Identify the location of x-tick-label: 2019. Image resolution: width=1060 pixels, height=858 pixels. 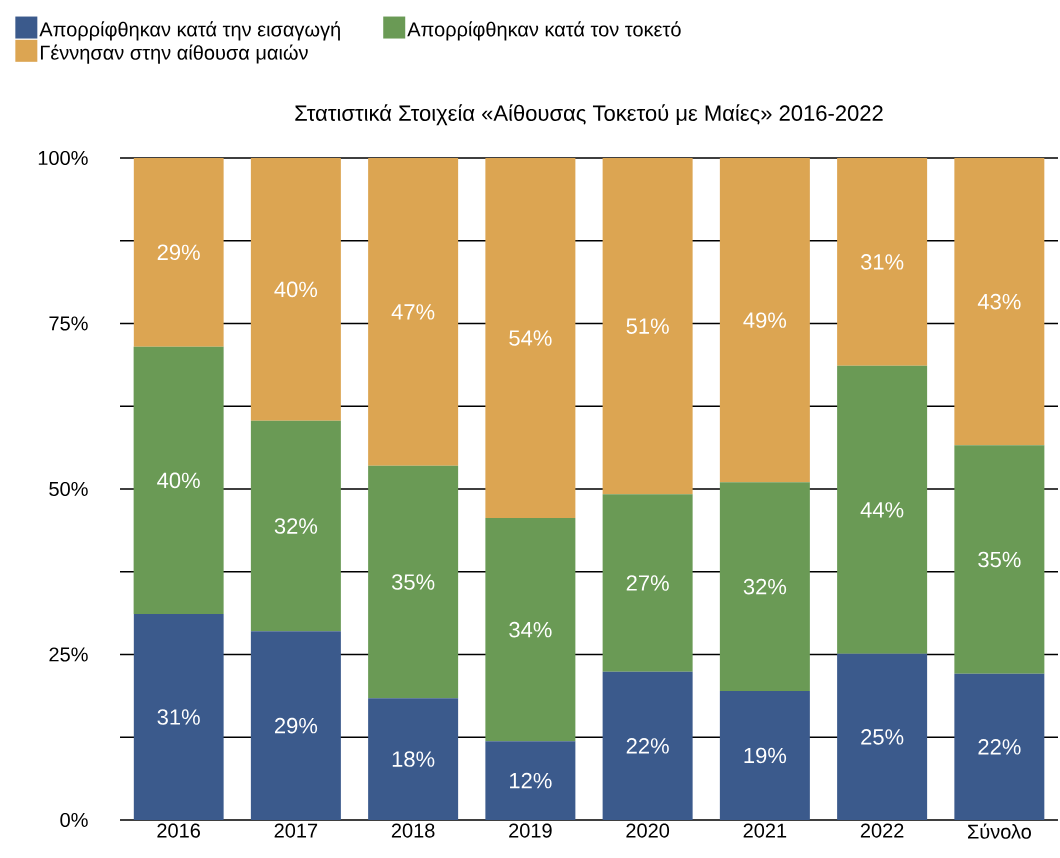
(530, 830).